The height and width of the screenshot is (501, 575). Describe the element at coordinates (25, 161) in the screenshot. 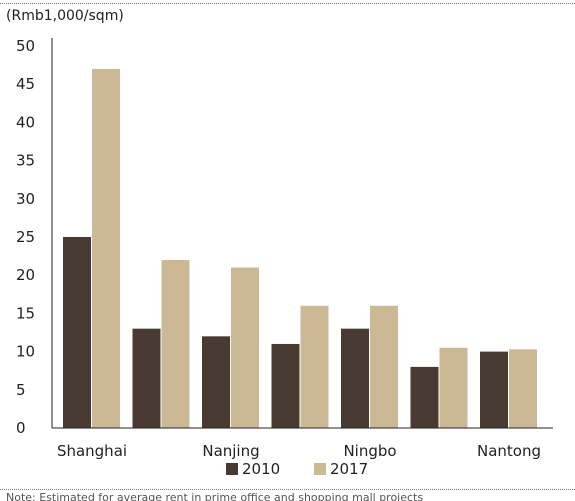

I see `y-tick-label: 35` at that location.